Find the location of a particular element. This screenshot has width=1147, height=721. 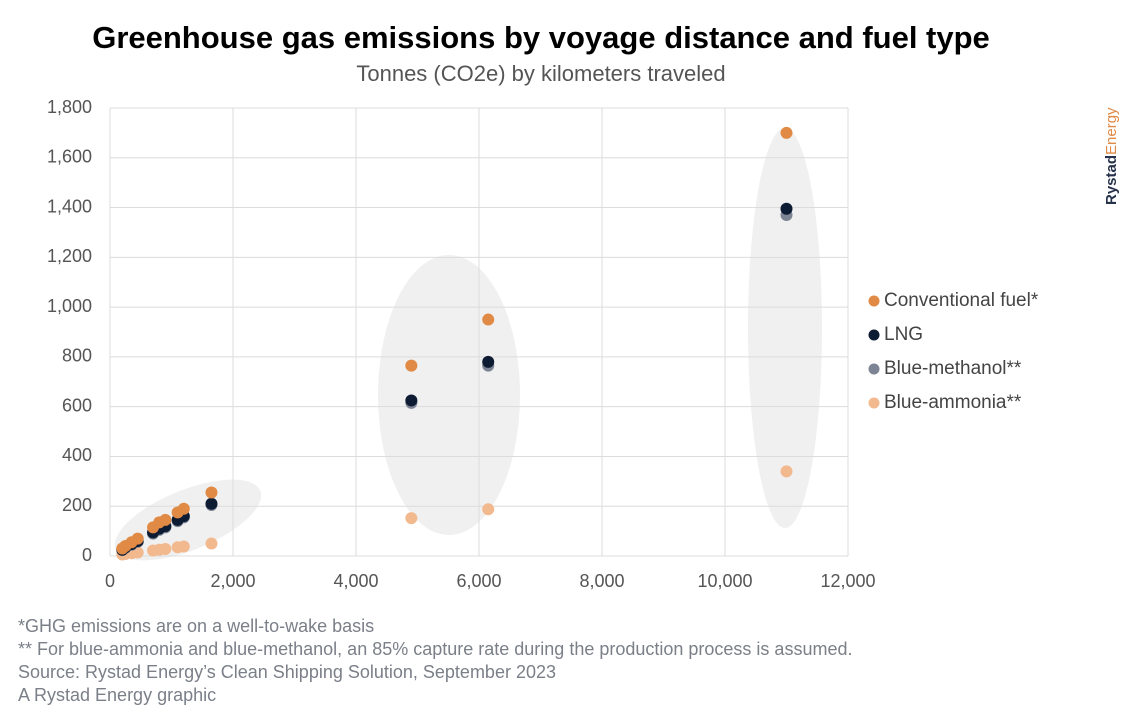

y-tick-label: 600 is located at coordinates (77, 405).